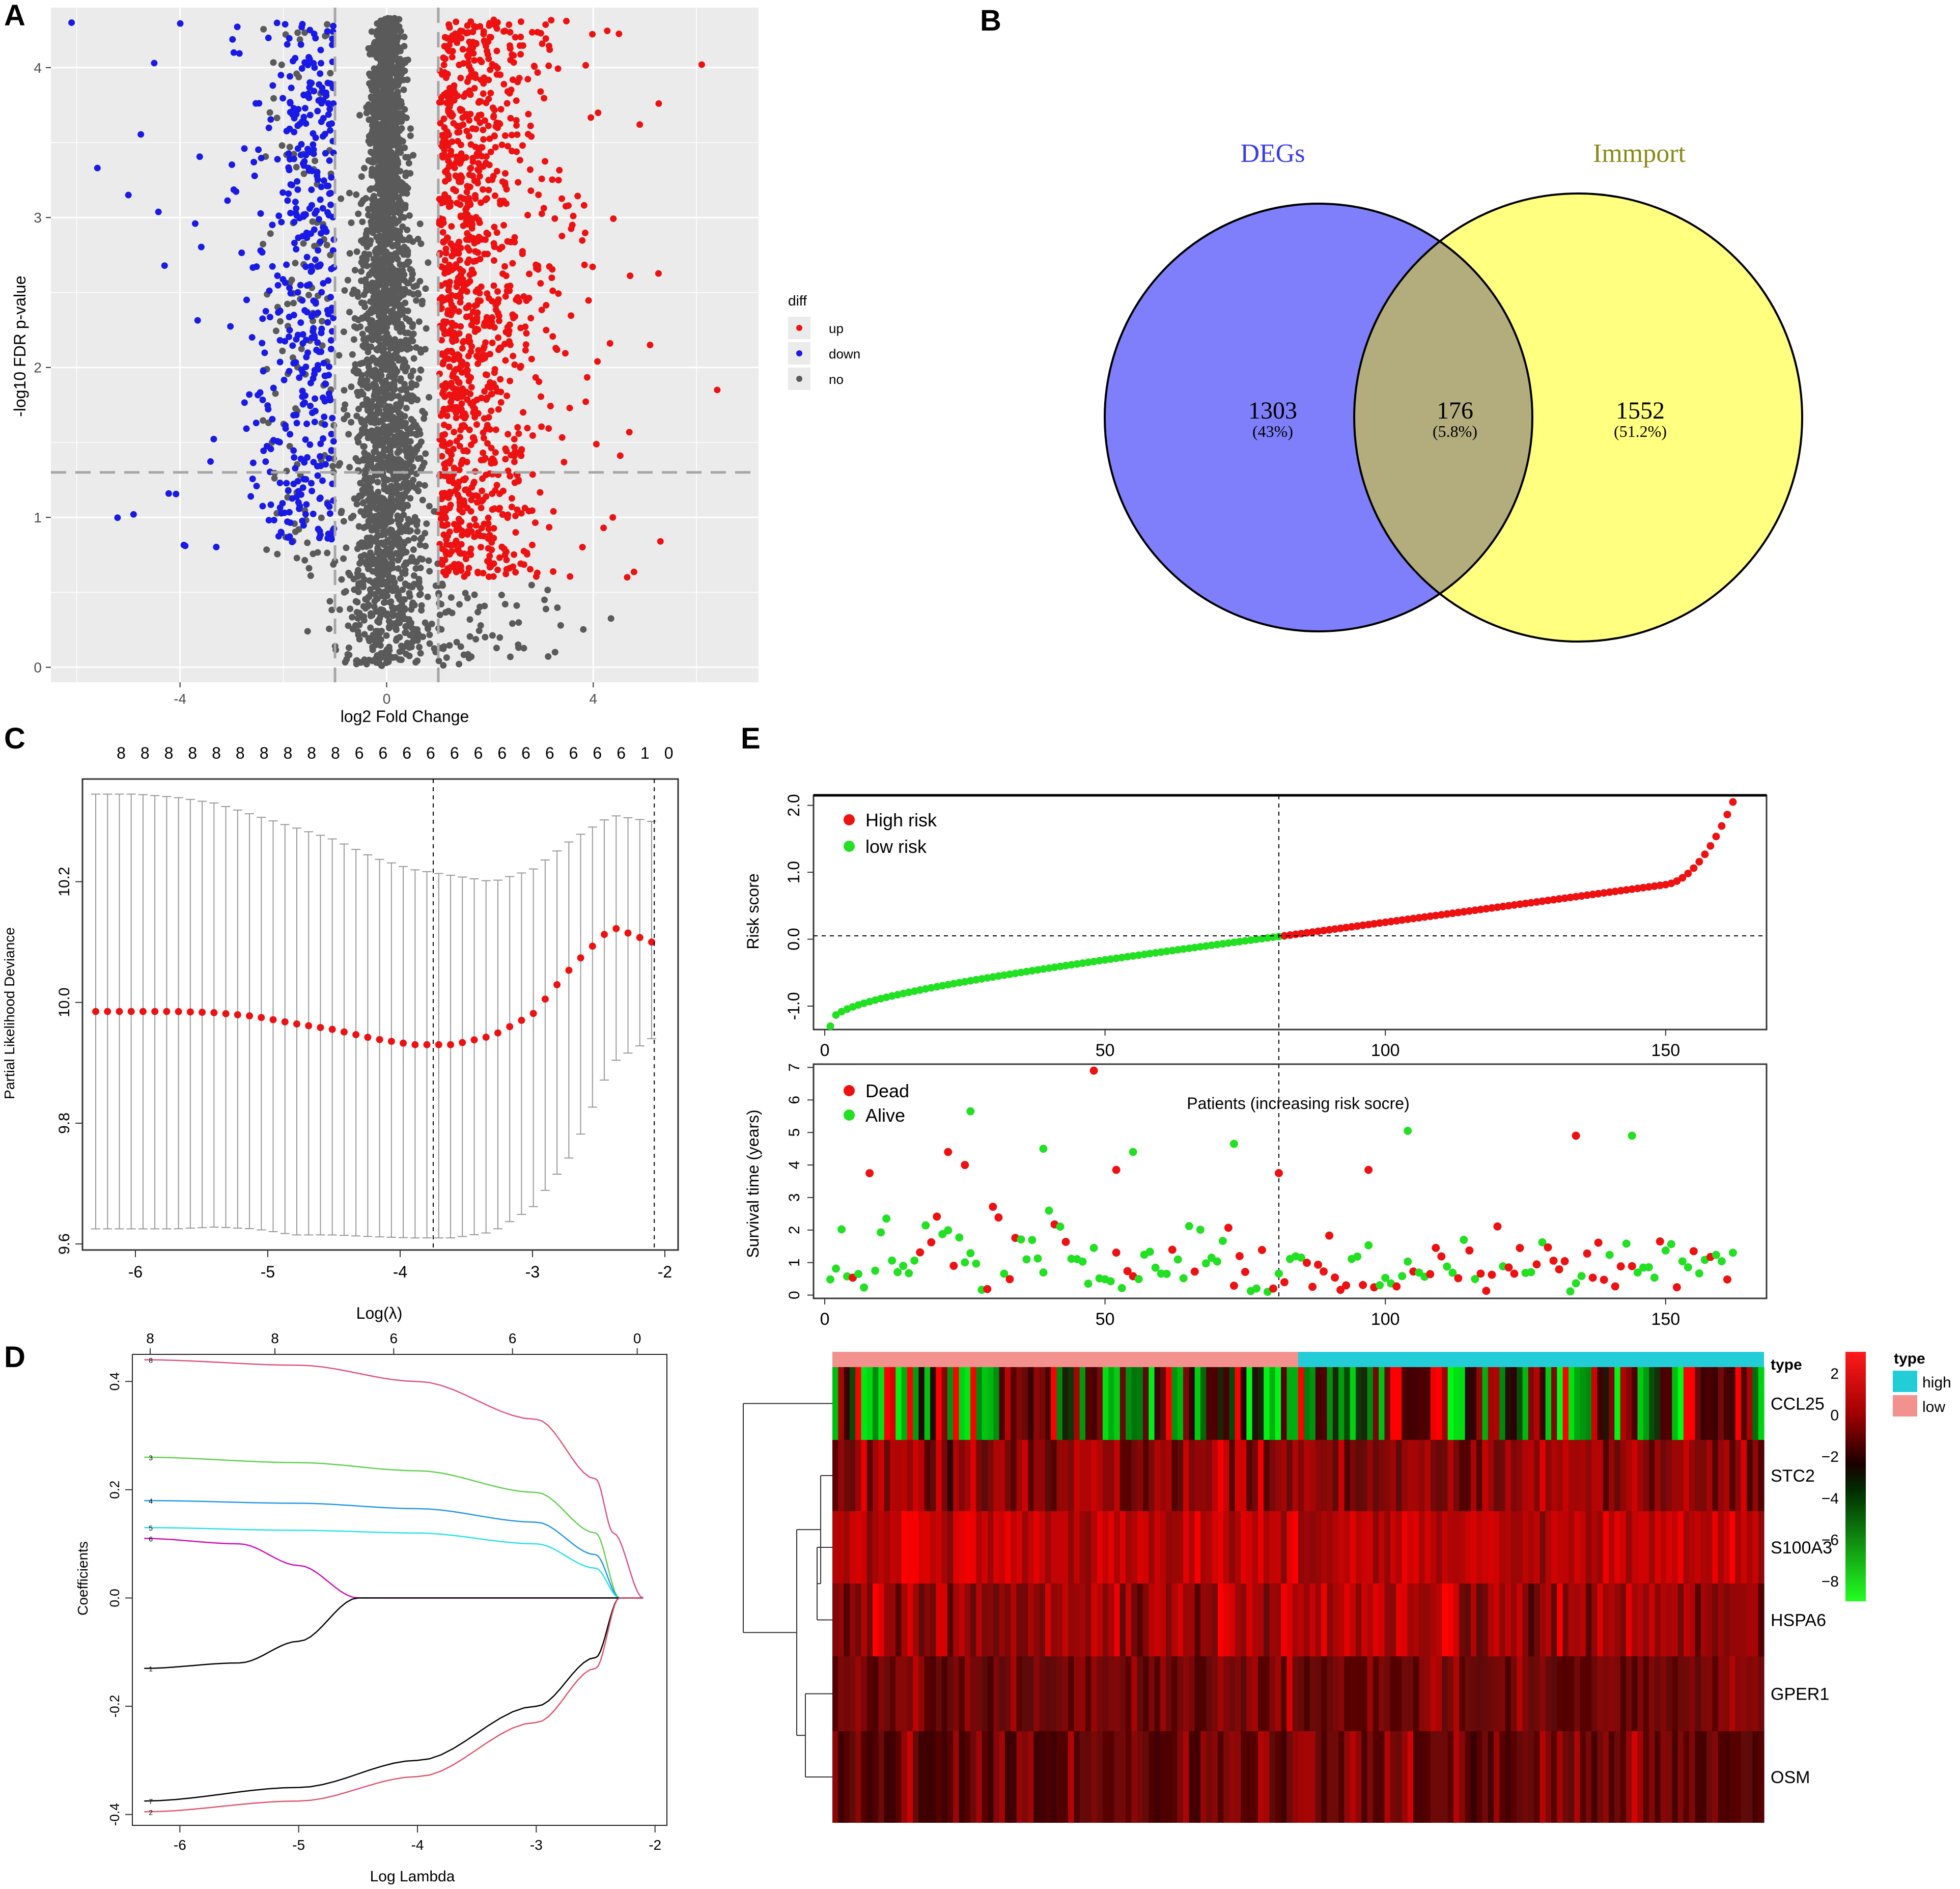 Image resolution: width=1960 pixels, height=1889 pixels. I want to click on x-tick-label: -5, so click(298, 1845).